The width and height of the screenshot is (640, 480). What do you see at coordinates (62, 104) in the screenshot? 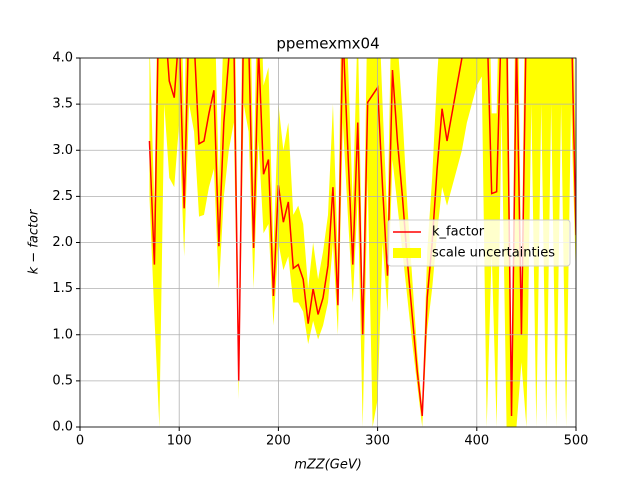
I see `y-tick-label: 3.5` at bounding box center [62, 104].